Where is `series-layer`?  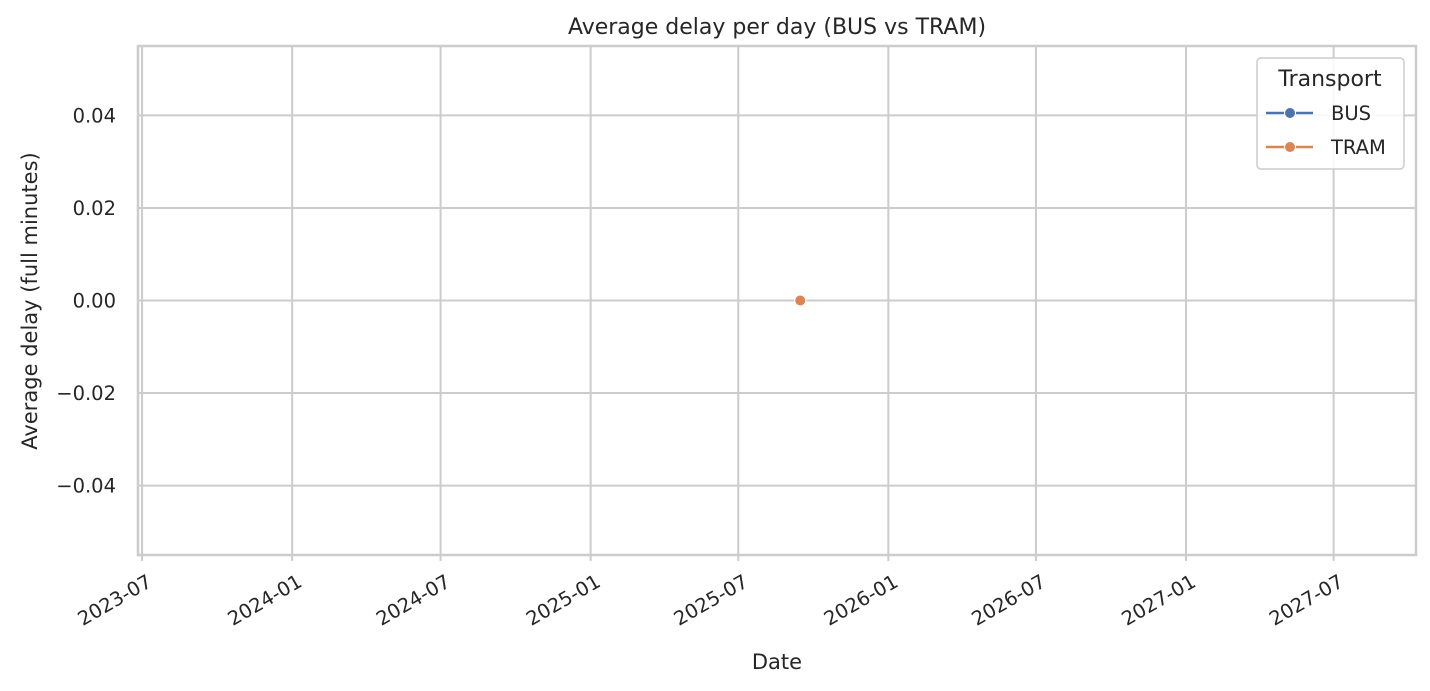 series-layer is located at coordinates (800, 300).